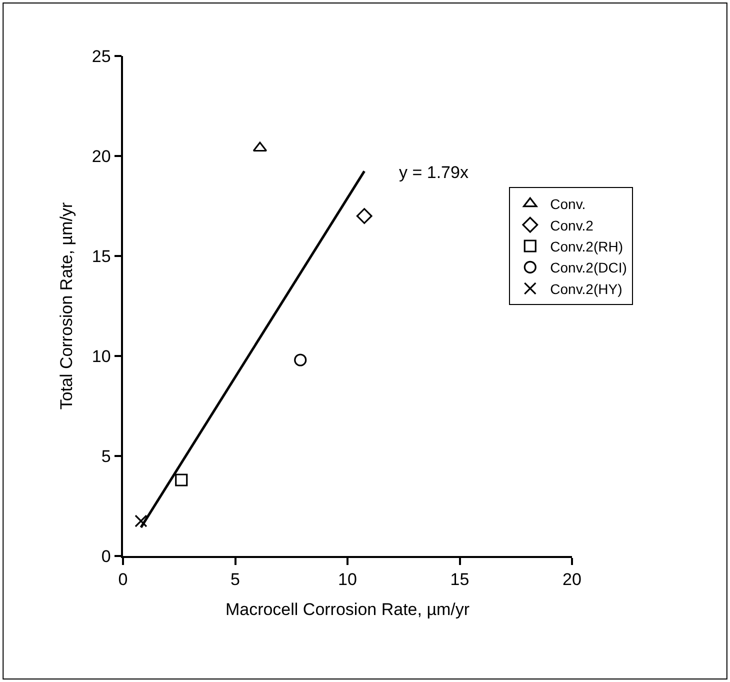 The image size is (730, 682). Describe the element at coordinates (586, 288) in the screenshot. I see `legend-label: Conv.2(HY)` at that location.